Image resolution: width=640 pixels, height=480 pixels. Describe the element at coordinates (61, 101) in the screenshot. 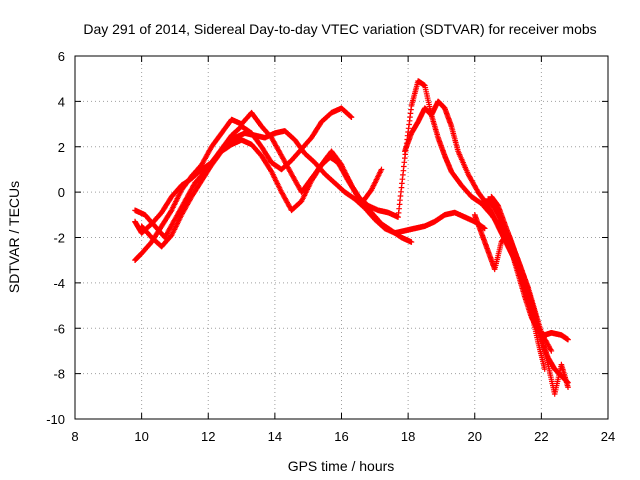

I see `y-tick-label: 4` at that location.